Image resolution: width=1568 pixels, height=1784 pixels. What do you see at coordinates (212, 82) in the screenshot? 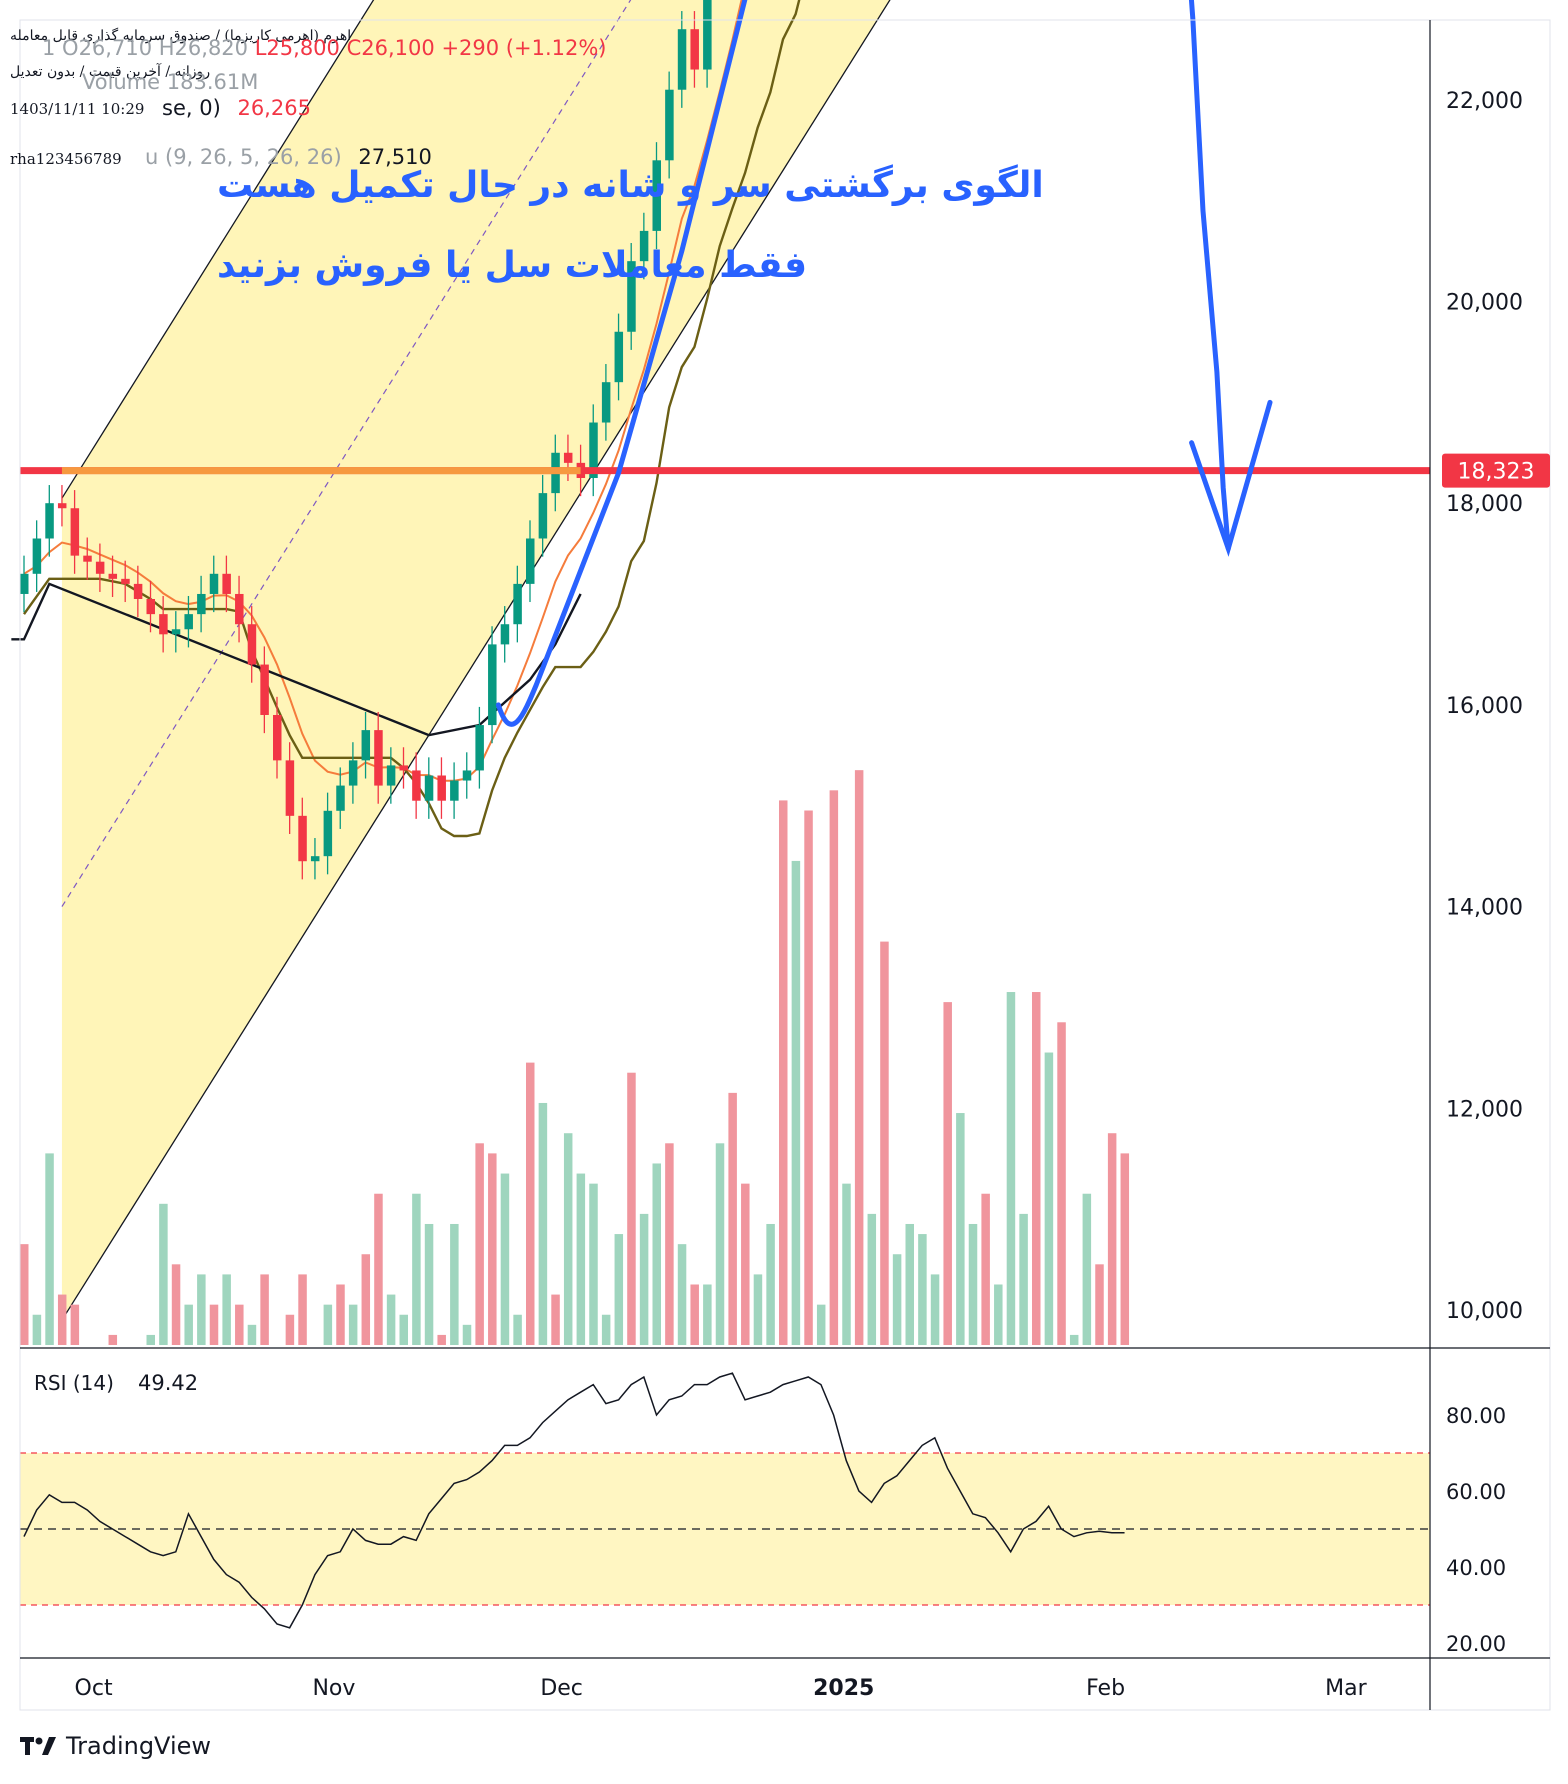
I see `volume-value: 183.61M` at bounding box center [212, 82].